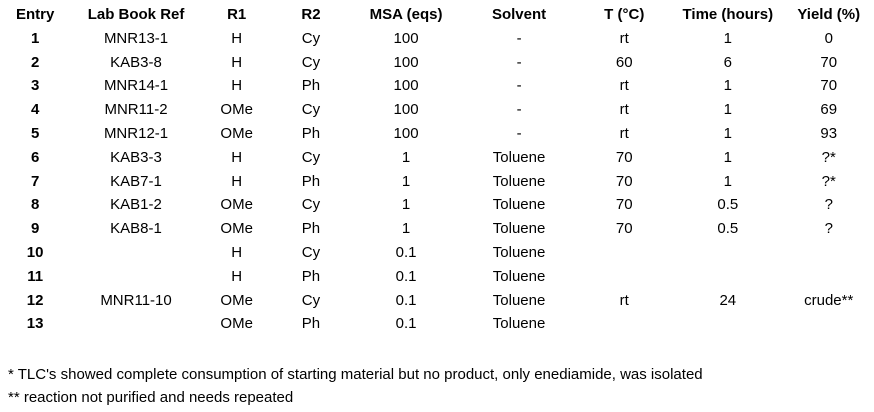 The width and height of the screenshot is (874, 412). I want to click on cell-entry: 1, so click(35, 38).